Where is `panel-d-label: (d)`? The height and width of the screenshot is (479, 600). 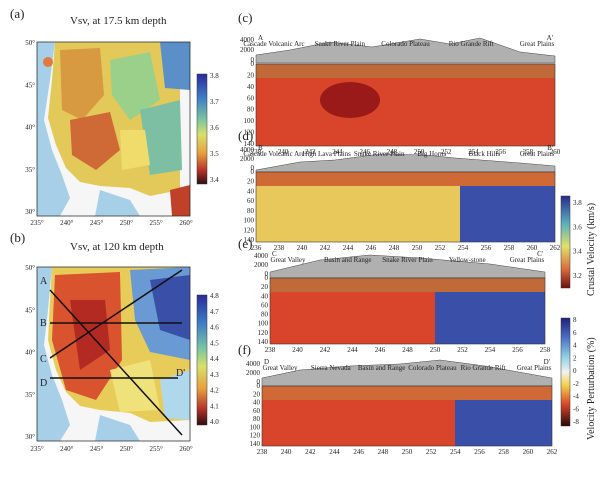 panel-d-label: (d) is located at coordinates (245, 135).